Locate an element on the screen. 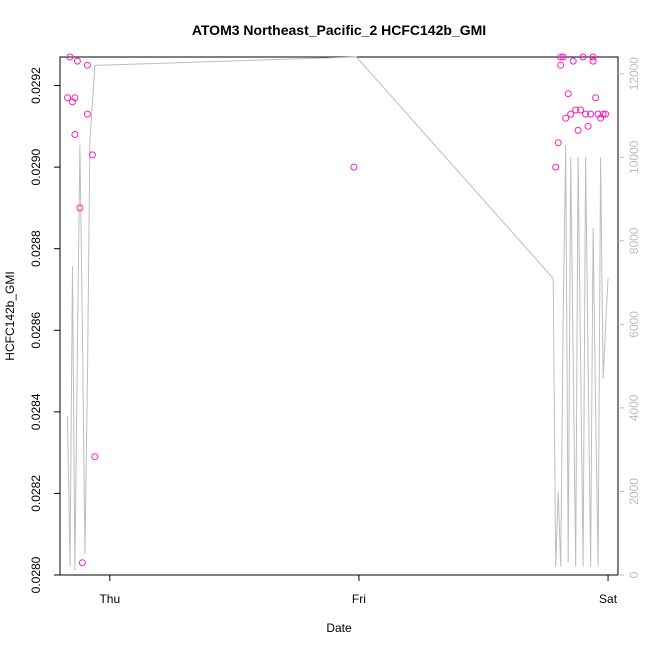 Image resolution: width=650 pixels, height=650 pixels. y-left-tick-label: 0.0286 is located at coordinates (36, 330).